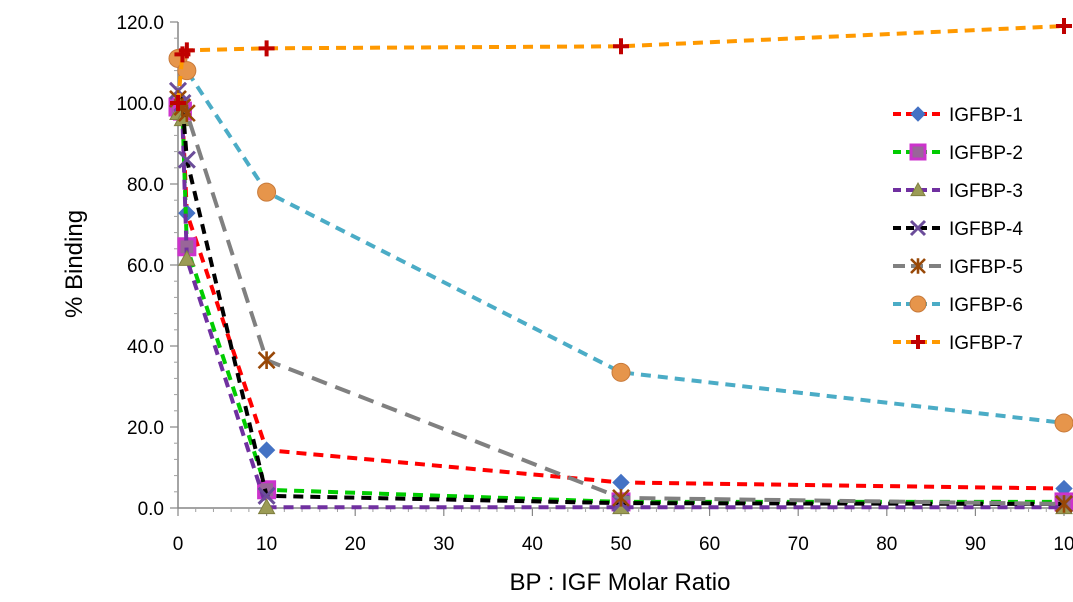  I want to click on y-tick-label: 0.0, so click(151, 509).